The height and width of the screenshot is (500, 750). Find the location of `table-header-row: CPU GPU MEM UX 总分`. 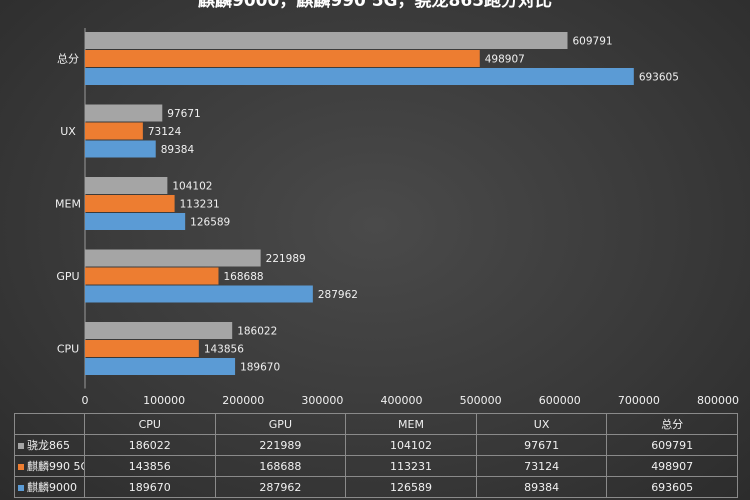

table-header-row: CPU GPU MEM UX 总分 is located at coordinates (376, 424).